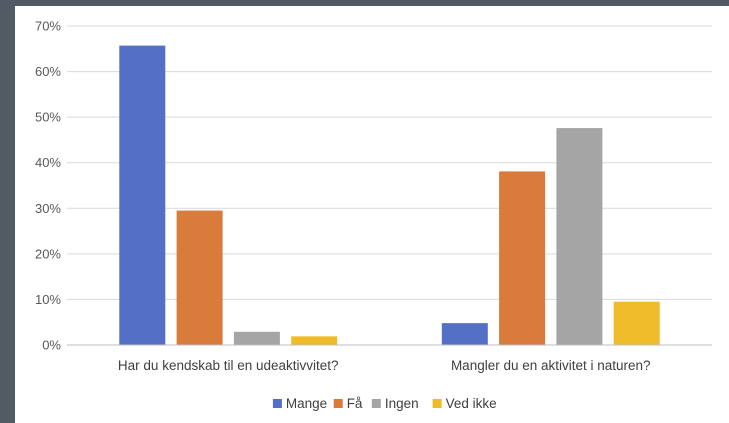 The image size is (729, 423). What do you see at coordinates (48, 162) in the screenshot?
I see `y-tick-label: 40%` at bounding box center [48, 162].